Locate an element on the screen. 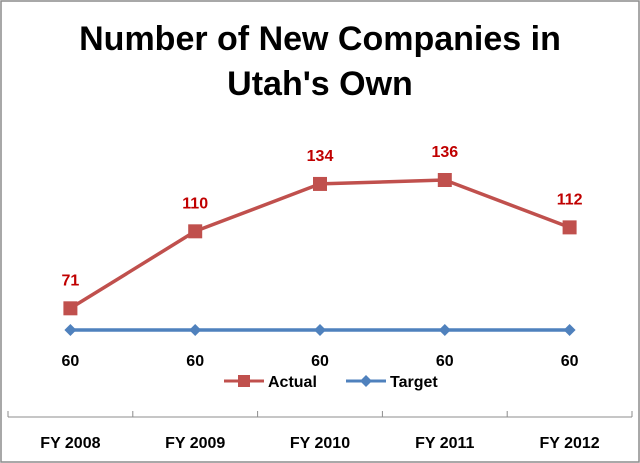 The height and width of the screenshot is (463, 640). legend-actual-marker is located at coordinates (244, 381).